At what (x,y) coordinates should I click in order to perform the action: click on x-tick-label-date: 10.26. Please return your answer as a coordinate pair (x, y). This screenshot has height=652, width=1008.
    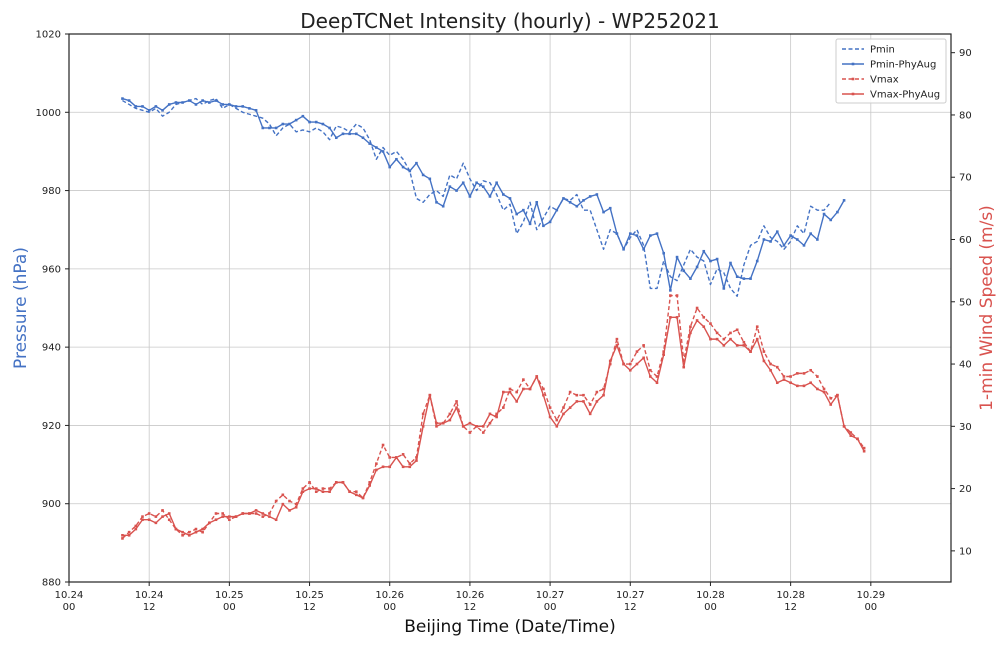
    Looking at the image, I should click on (470, 595).